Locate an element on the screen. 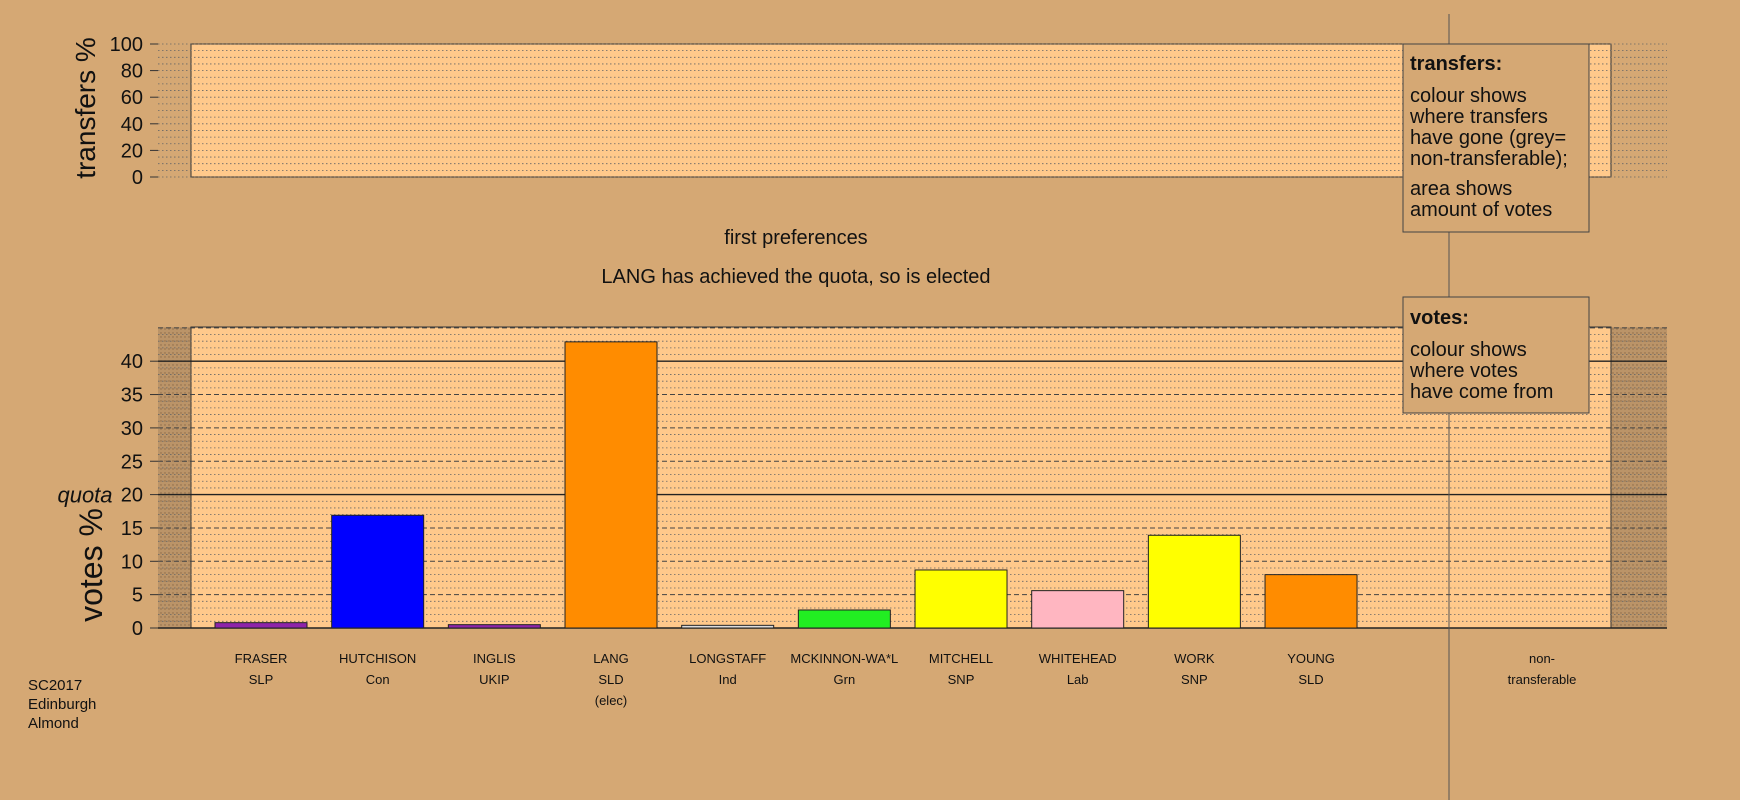 This screenshot has height=800, width=1740. candidate-party: Grn is located at coordinates (845, 679).